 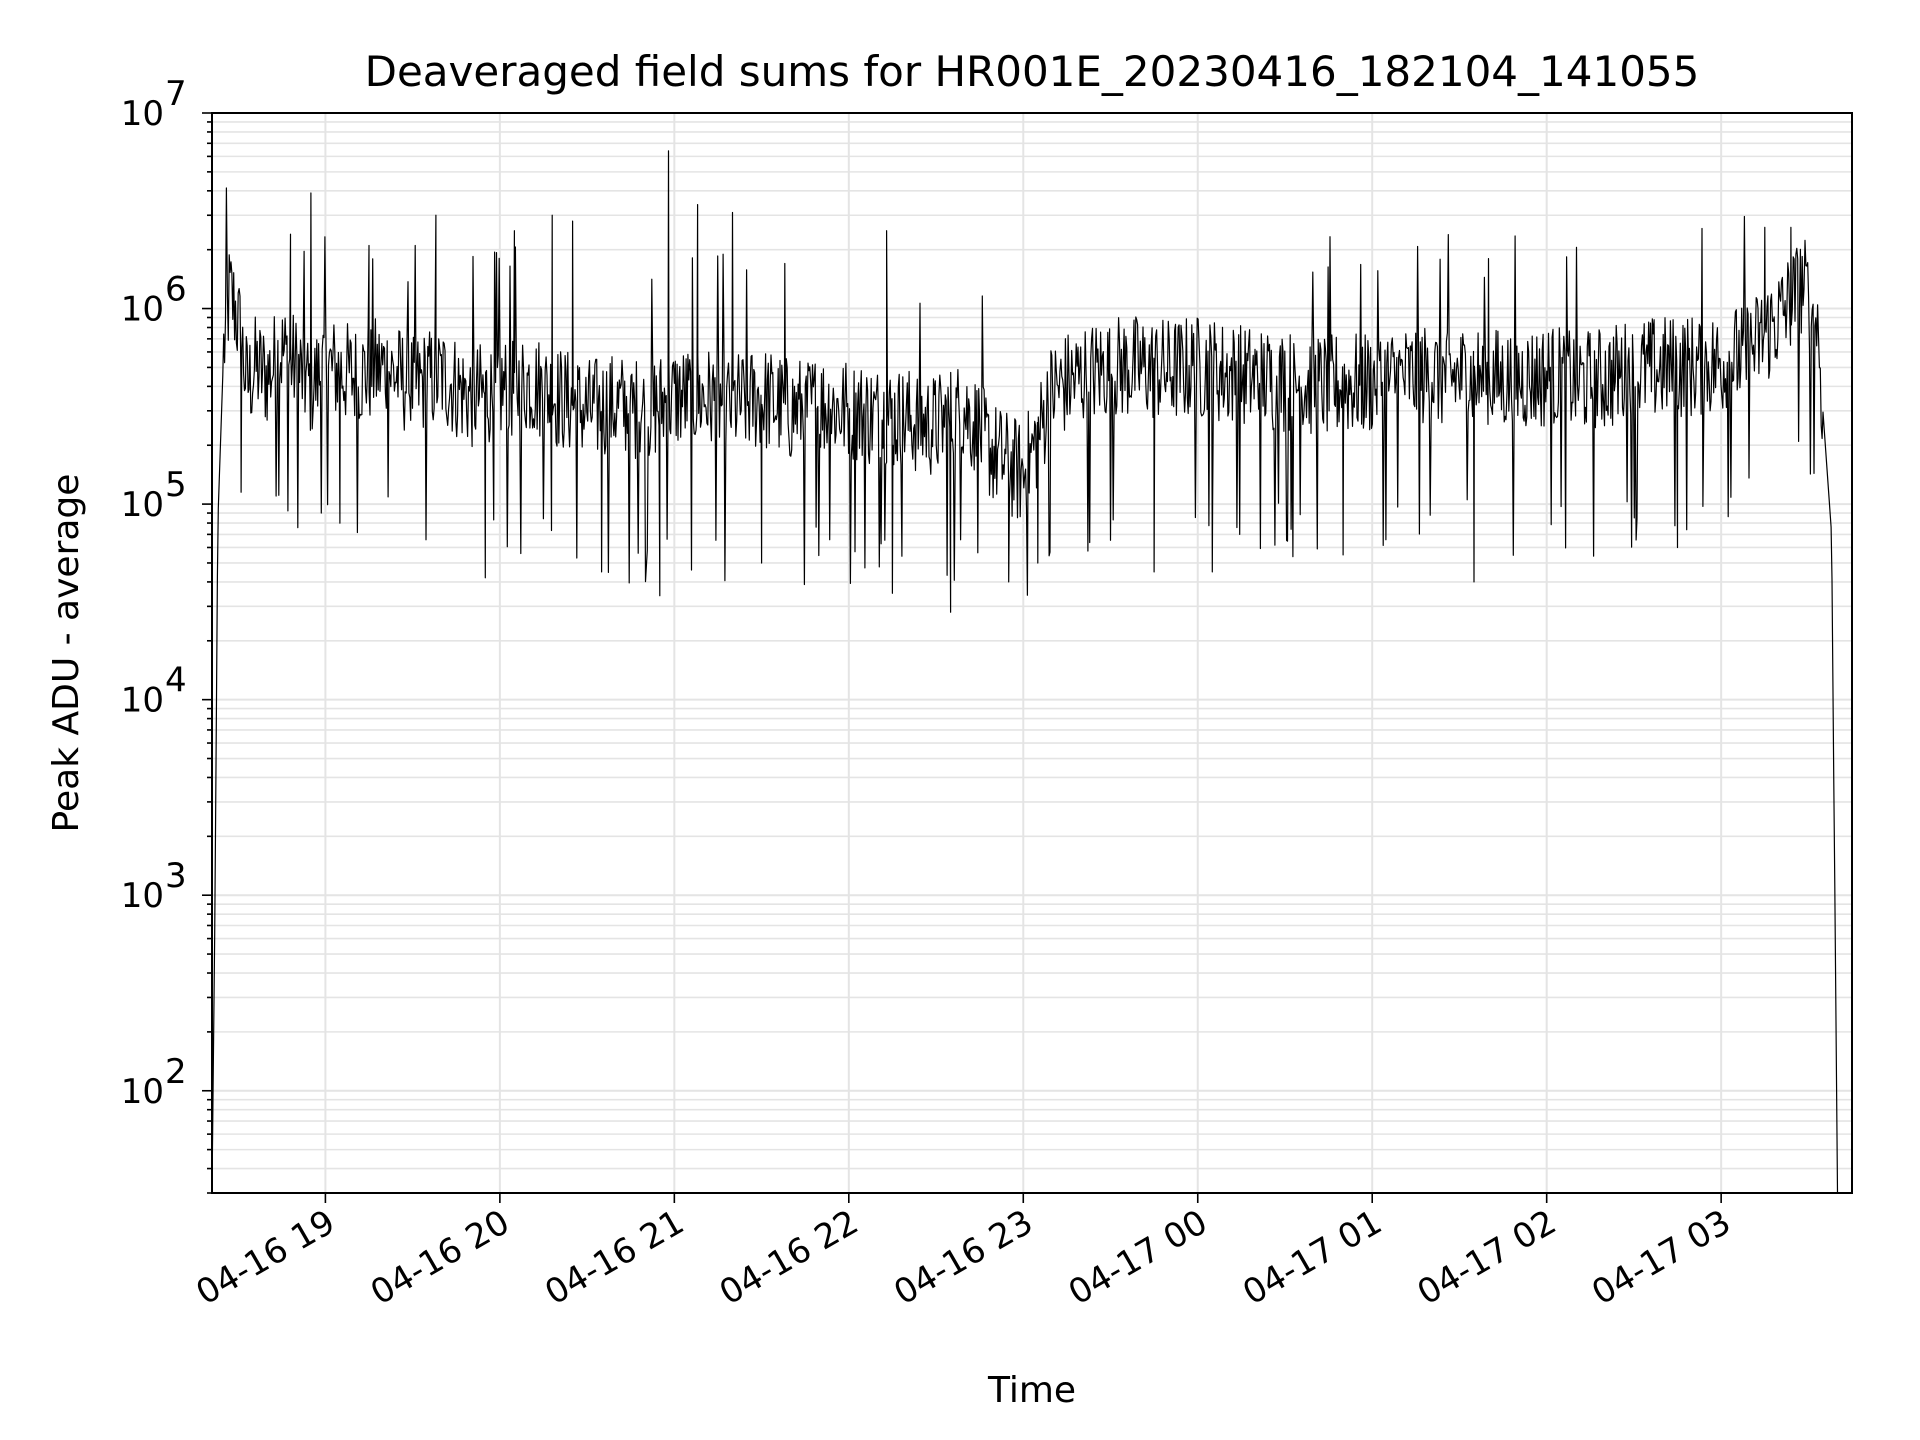 I want to click on y-axis-label: Peak ADU - average, so click(x=66, y=653).